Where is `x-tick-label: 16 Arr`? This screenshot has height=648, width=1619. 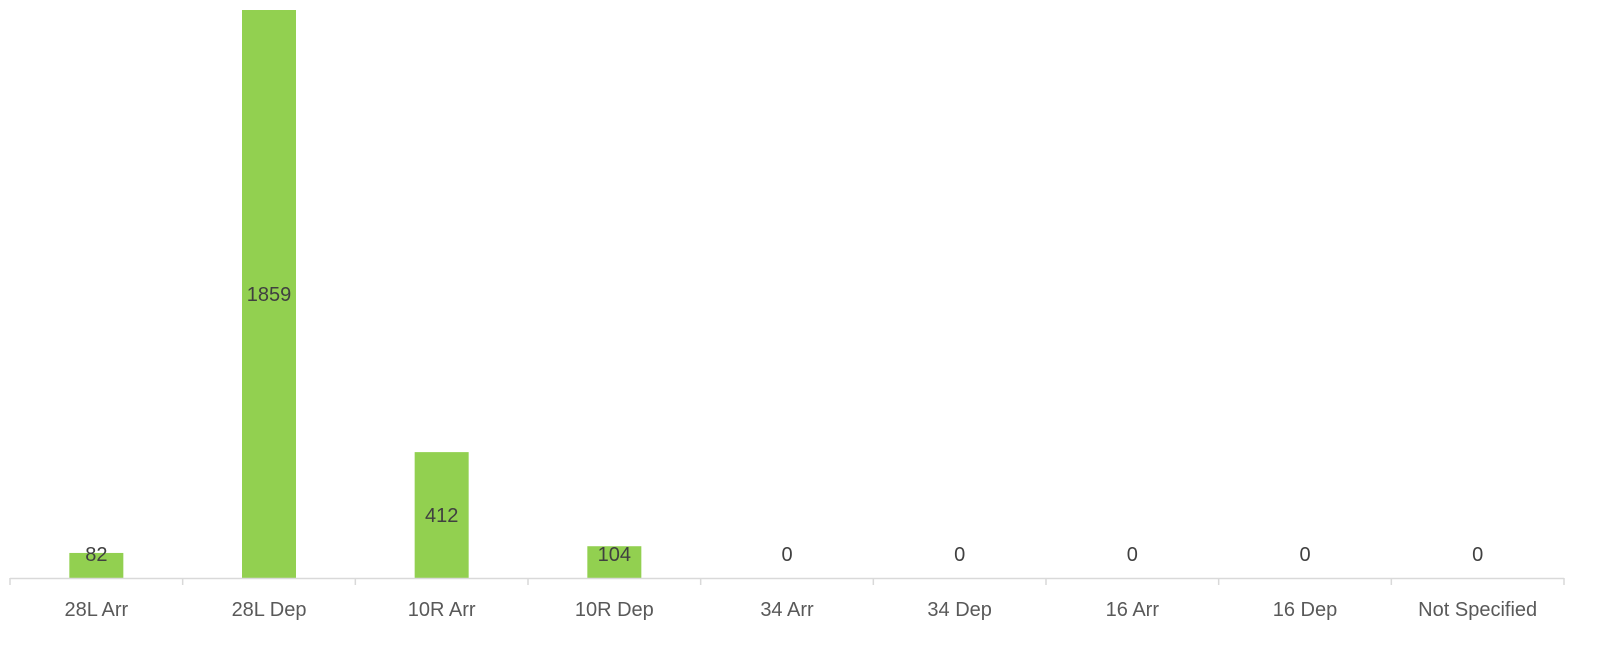
x-tick-label: 16 Arr is located at coordinates (1133, 610).